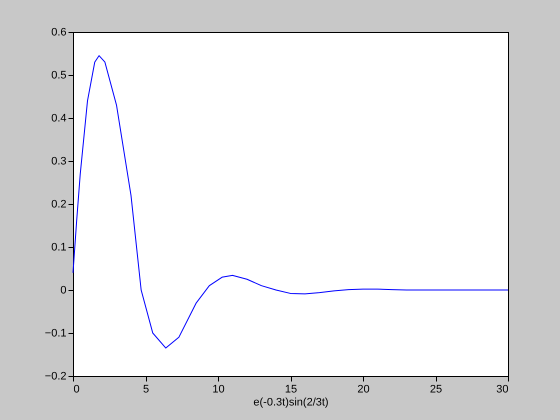 The image size is (560, 420). Describe the element at coordinates (55, 334) in the screenshot. I see `y-tick-label: −0.1` at that location.